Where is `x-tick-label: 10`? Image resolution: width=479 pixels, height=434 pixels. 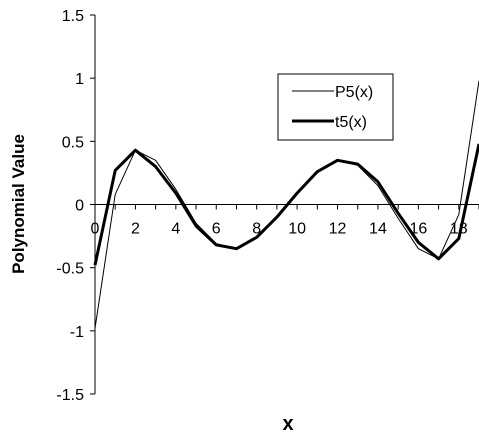
x-tick-label: 10 is located at coordinates (297, 229).